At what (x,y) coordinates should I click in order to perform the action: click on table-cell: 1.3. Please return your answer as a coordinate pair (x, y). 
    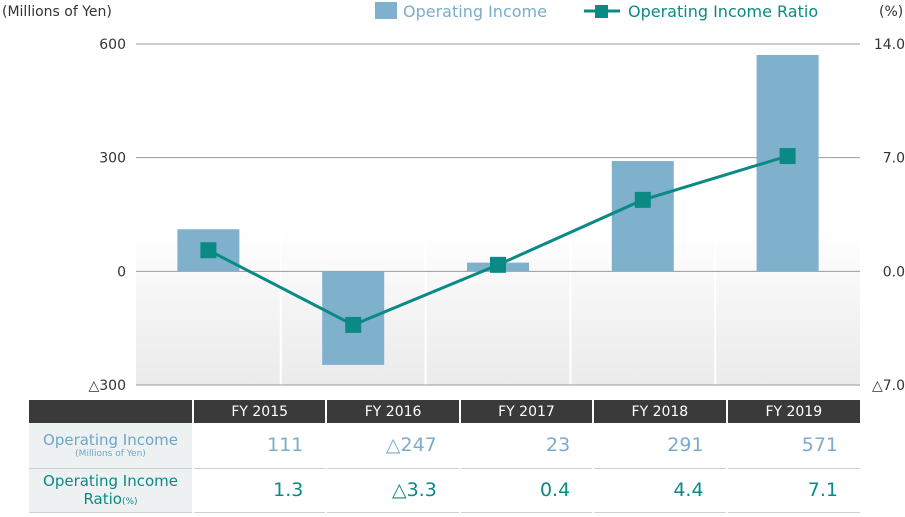
    Looking at the image, I should click on (259, 490).